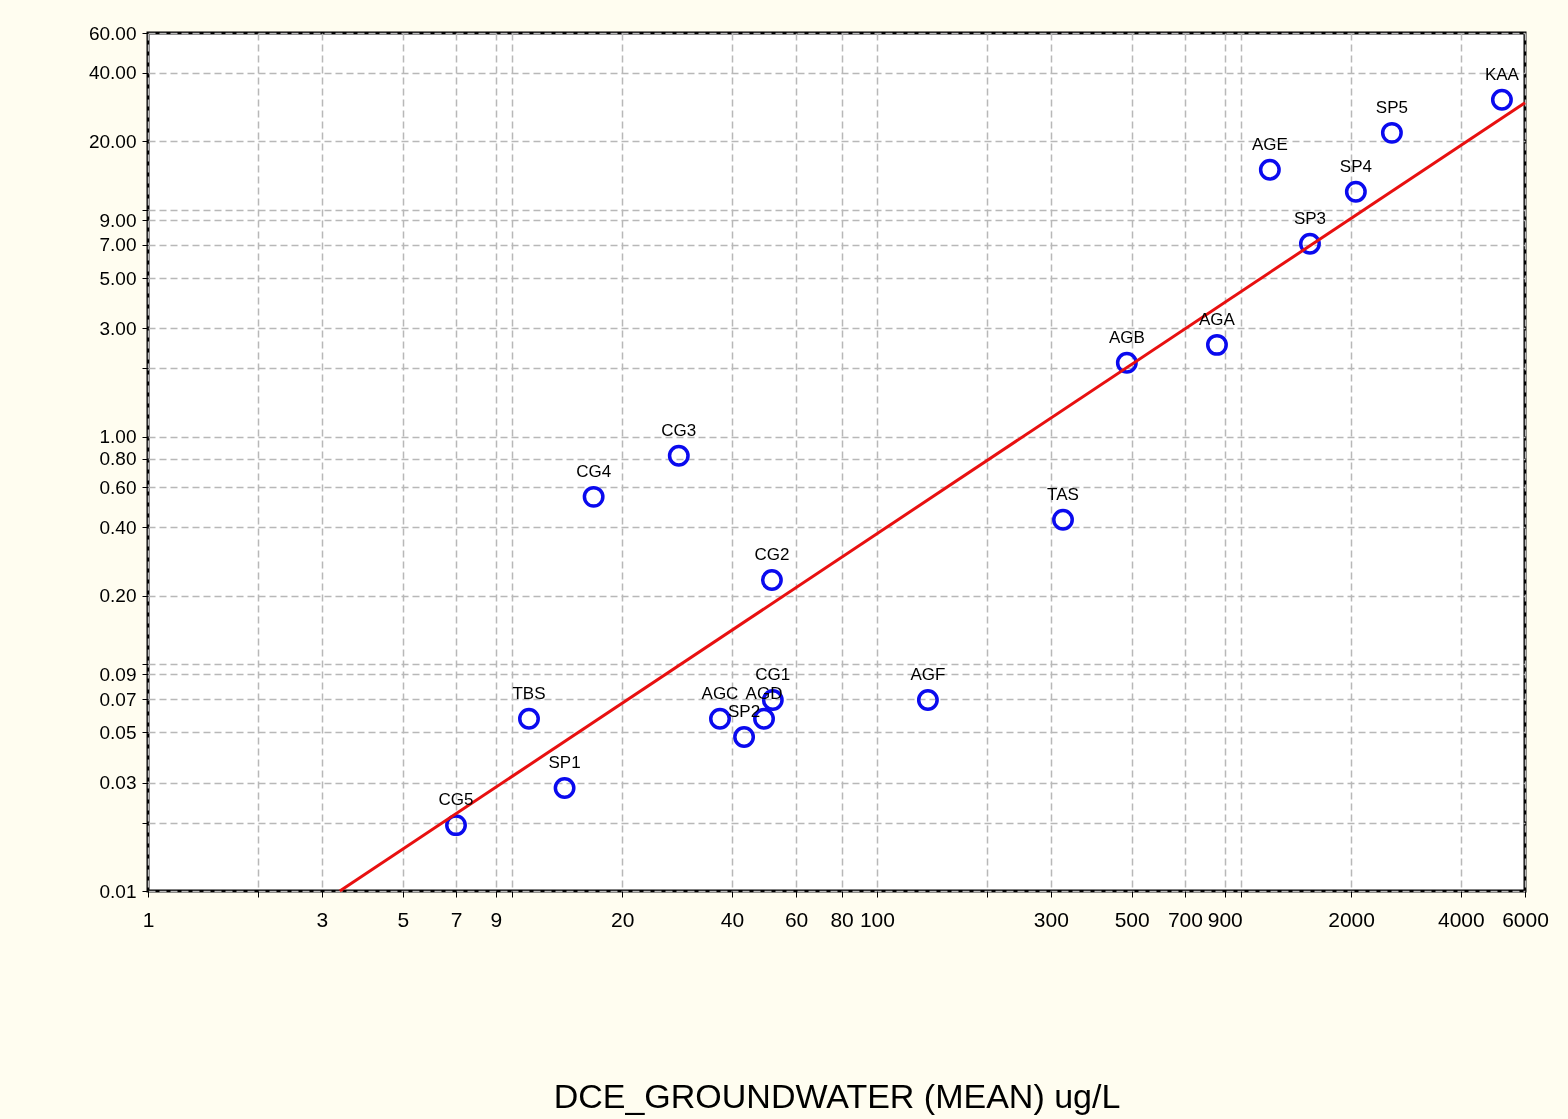 The width and height of the screenshot is (1568, 1119). Describe the element at coordinates (1051, 919) in the screenshot. I see `x-tick-label: 300` at that location.